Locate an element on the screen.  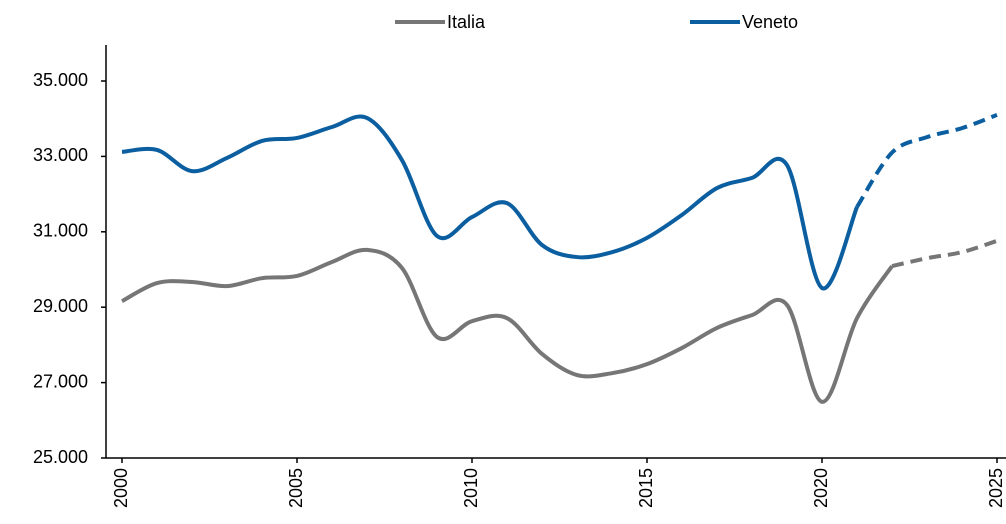
legend-label: Veneto is located at coordinates (770, 22).